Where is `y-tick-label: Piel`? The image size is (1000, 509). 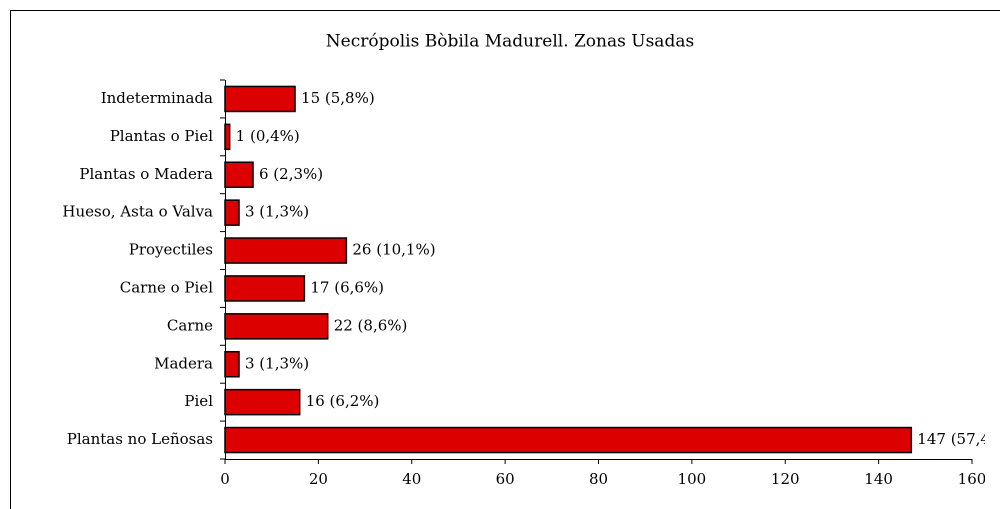
y-tick-label: Piel is located at coordinates (198, 401).